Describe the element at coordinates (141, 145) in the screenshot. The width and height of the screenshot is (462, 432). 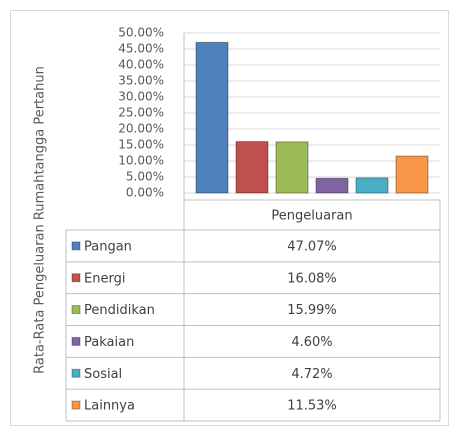
I see `y-tick-label: 15.00%` at that location.